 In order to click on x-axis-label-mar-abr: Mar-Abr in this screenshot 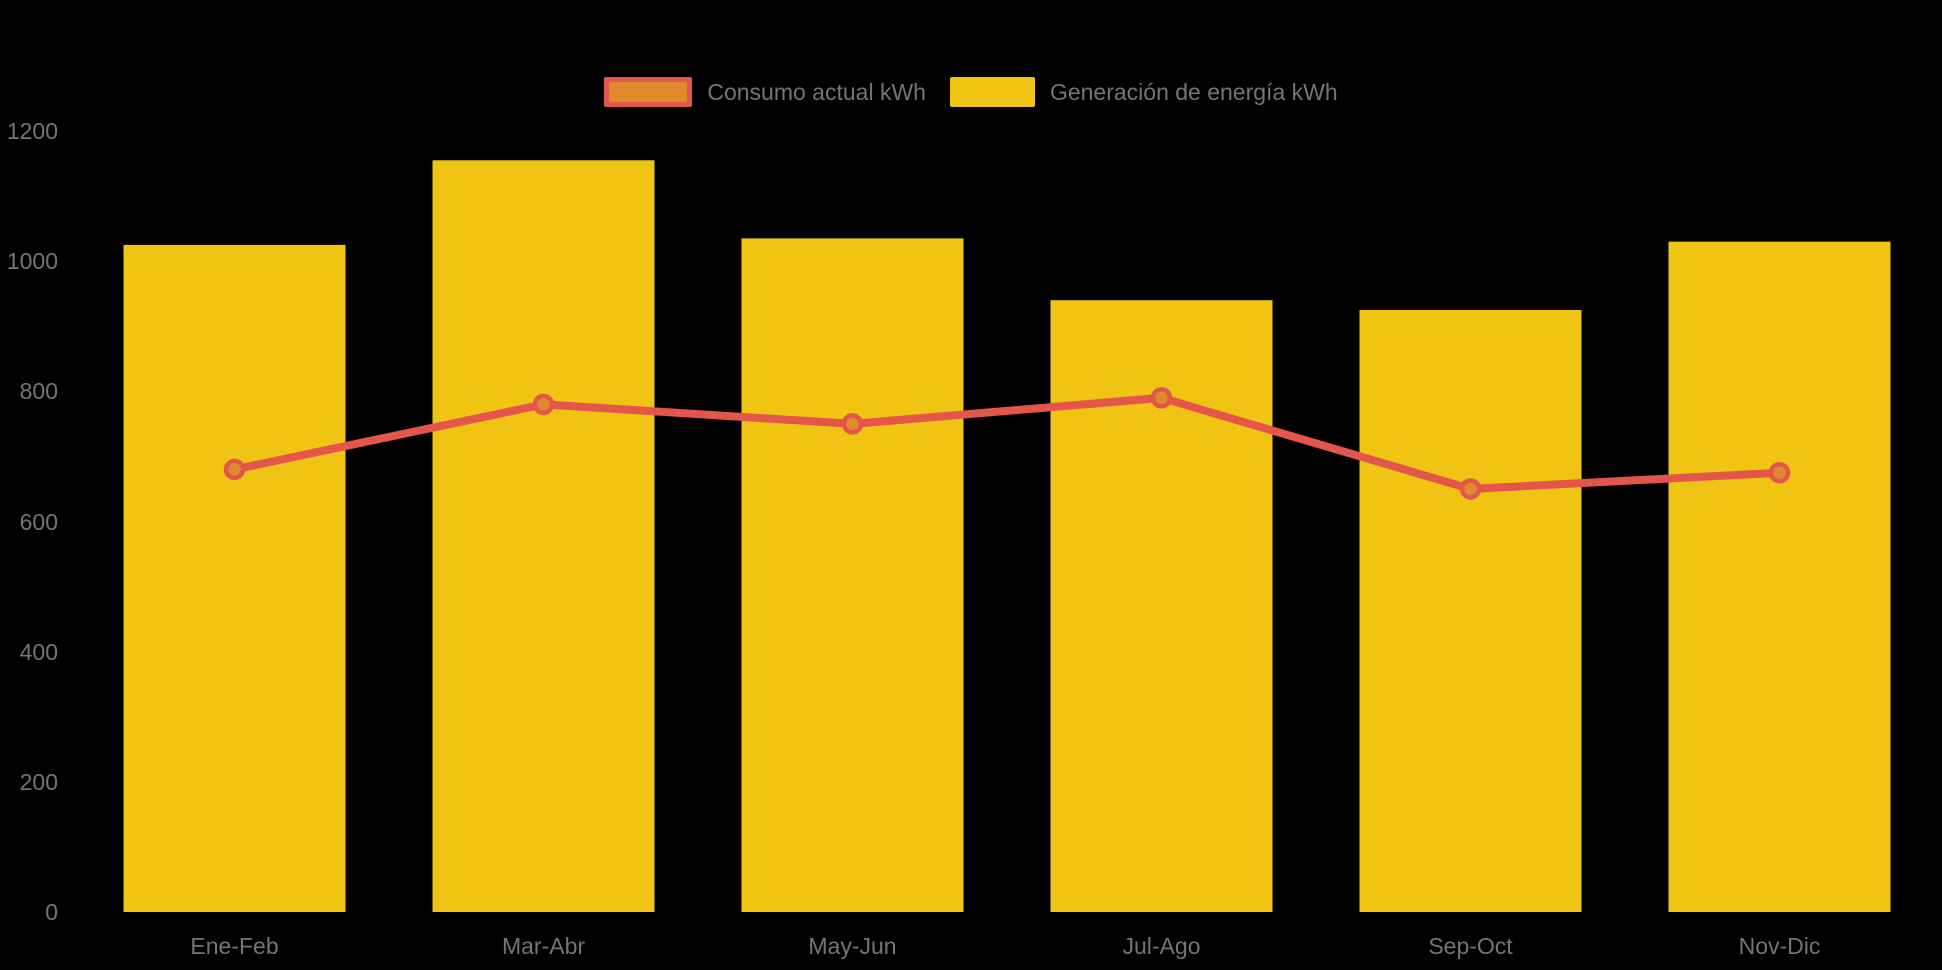, I will do `click(543, 946)`.